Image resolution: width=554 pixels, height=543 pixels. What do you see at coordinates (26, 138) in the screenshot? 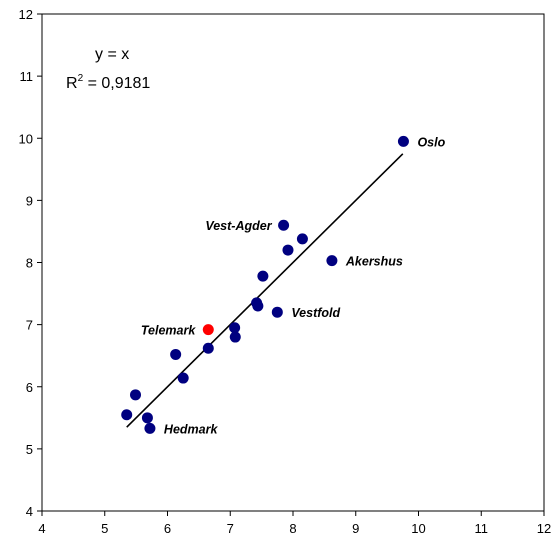
I see `y-tick-label: 10` at bounding box center [26, 138].